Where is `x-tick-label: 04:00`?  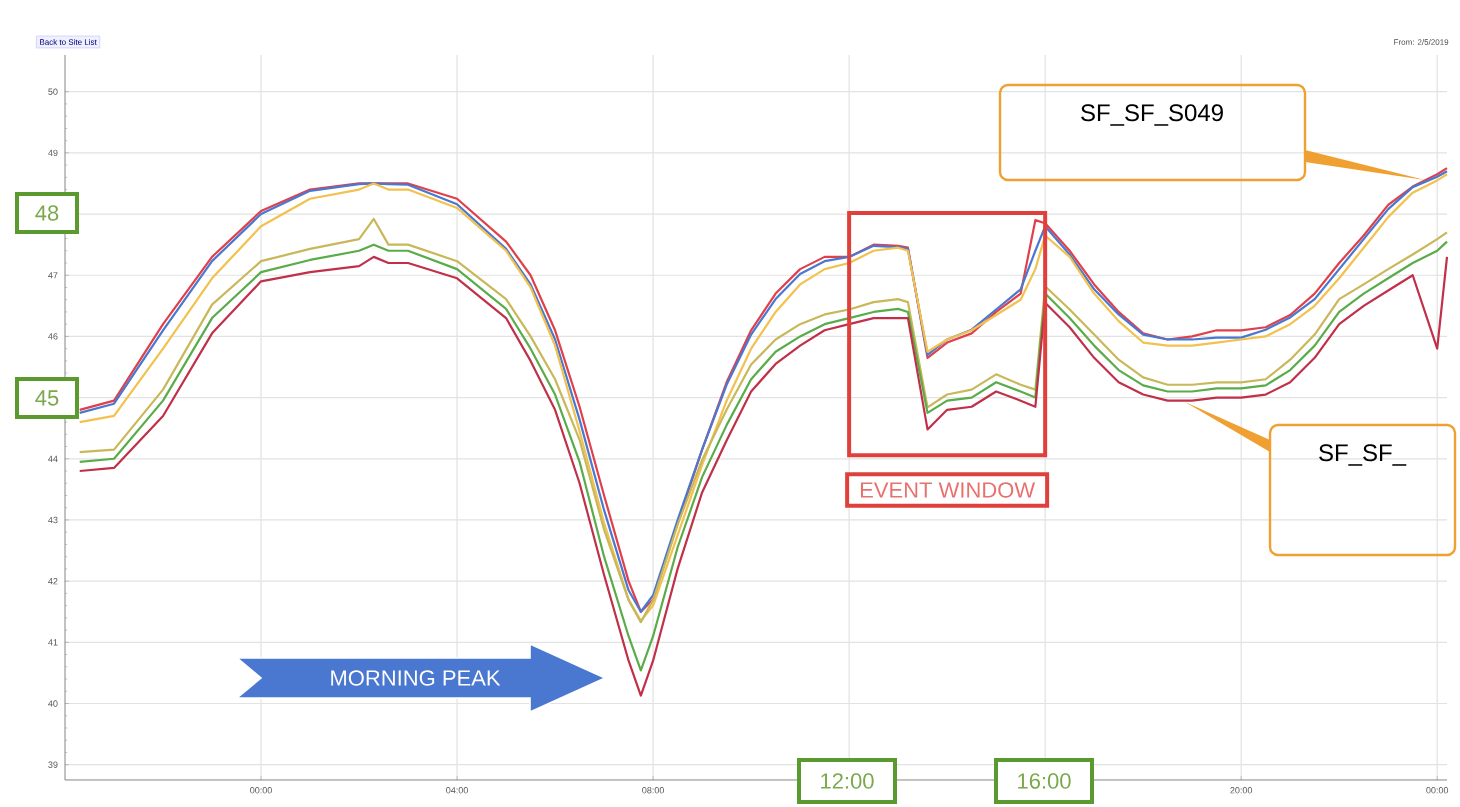
x-tick-label: 04:00 is located at coordinates (457, 790).